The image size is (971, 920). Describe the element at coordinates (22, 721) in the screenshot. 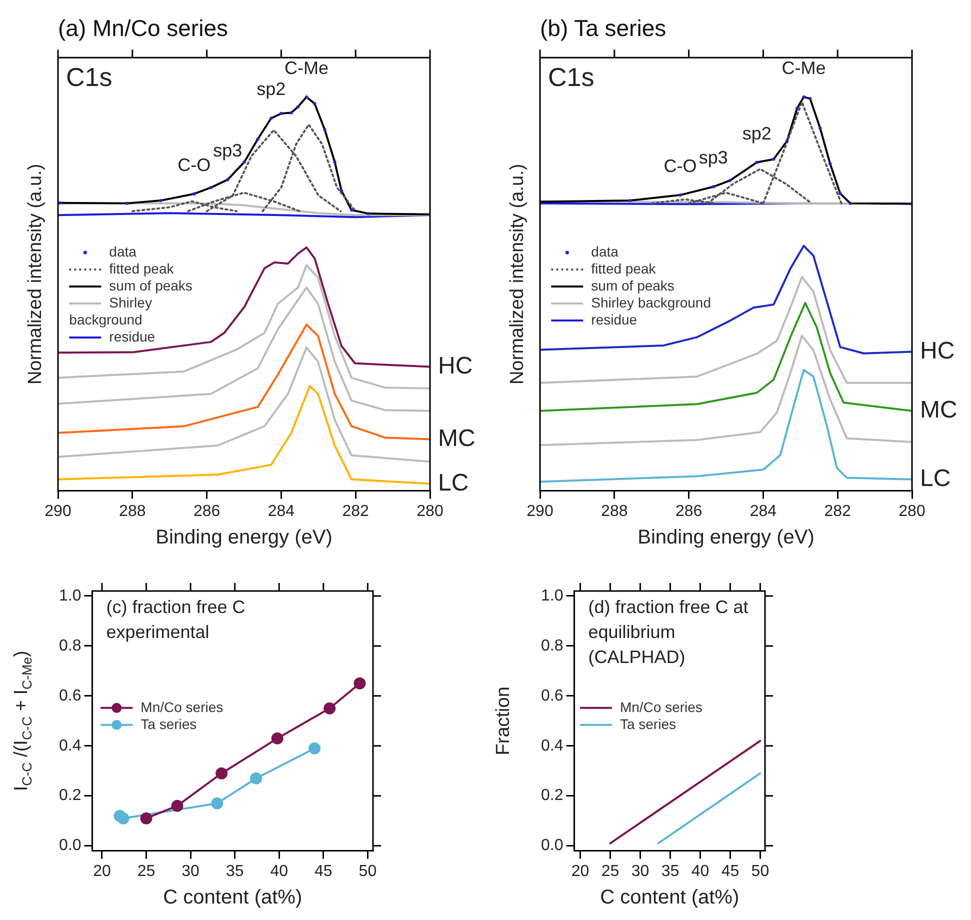

I see `y-axis-title: IC-C /(IC-C + IC-Me)` at that location.